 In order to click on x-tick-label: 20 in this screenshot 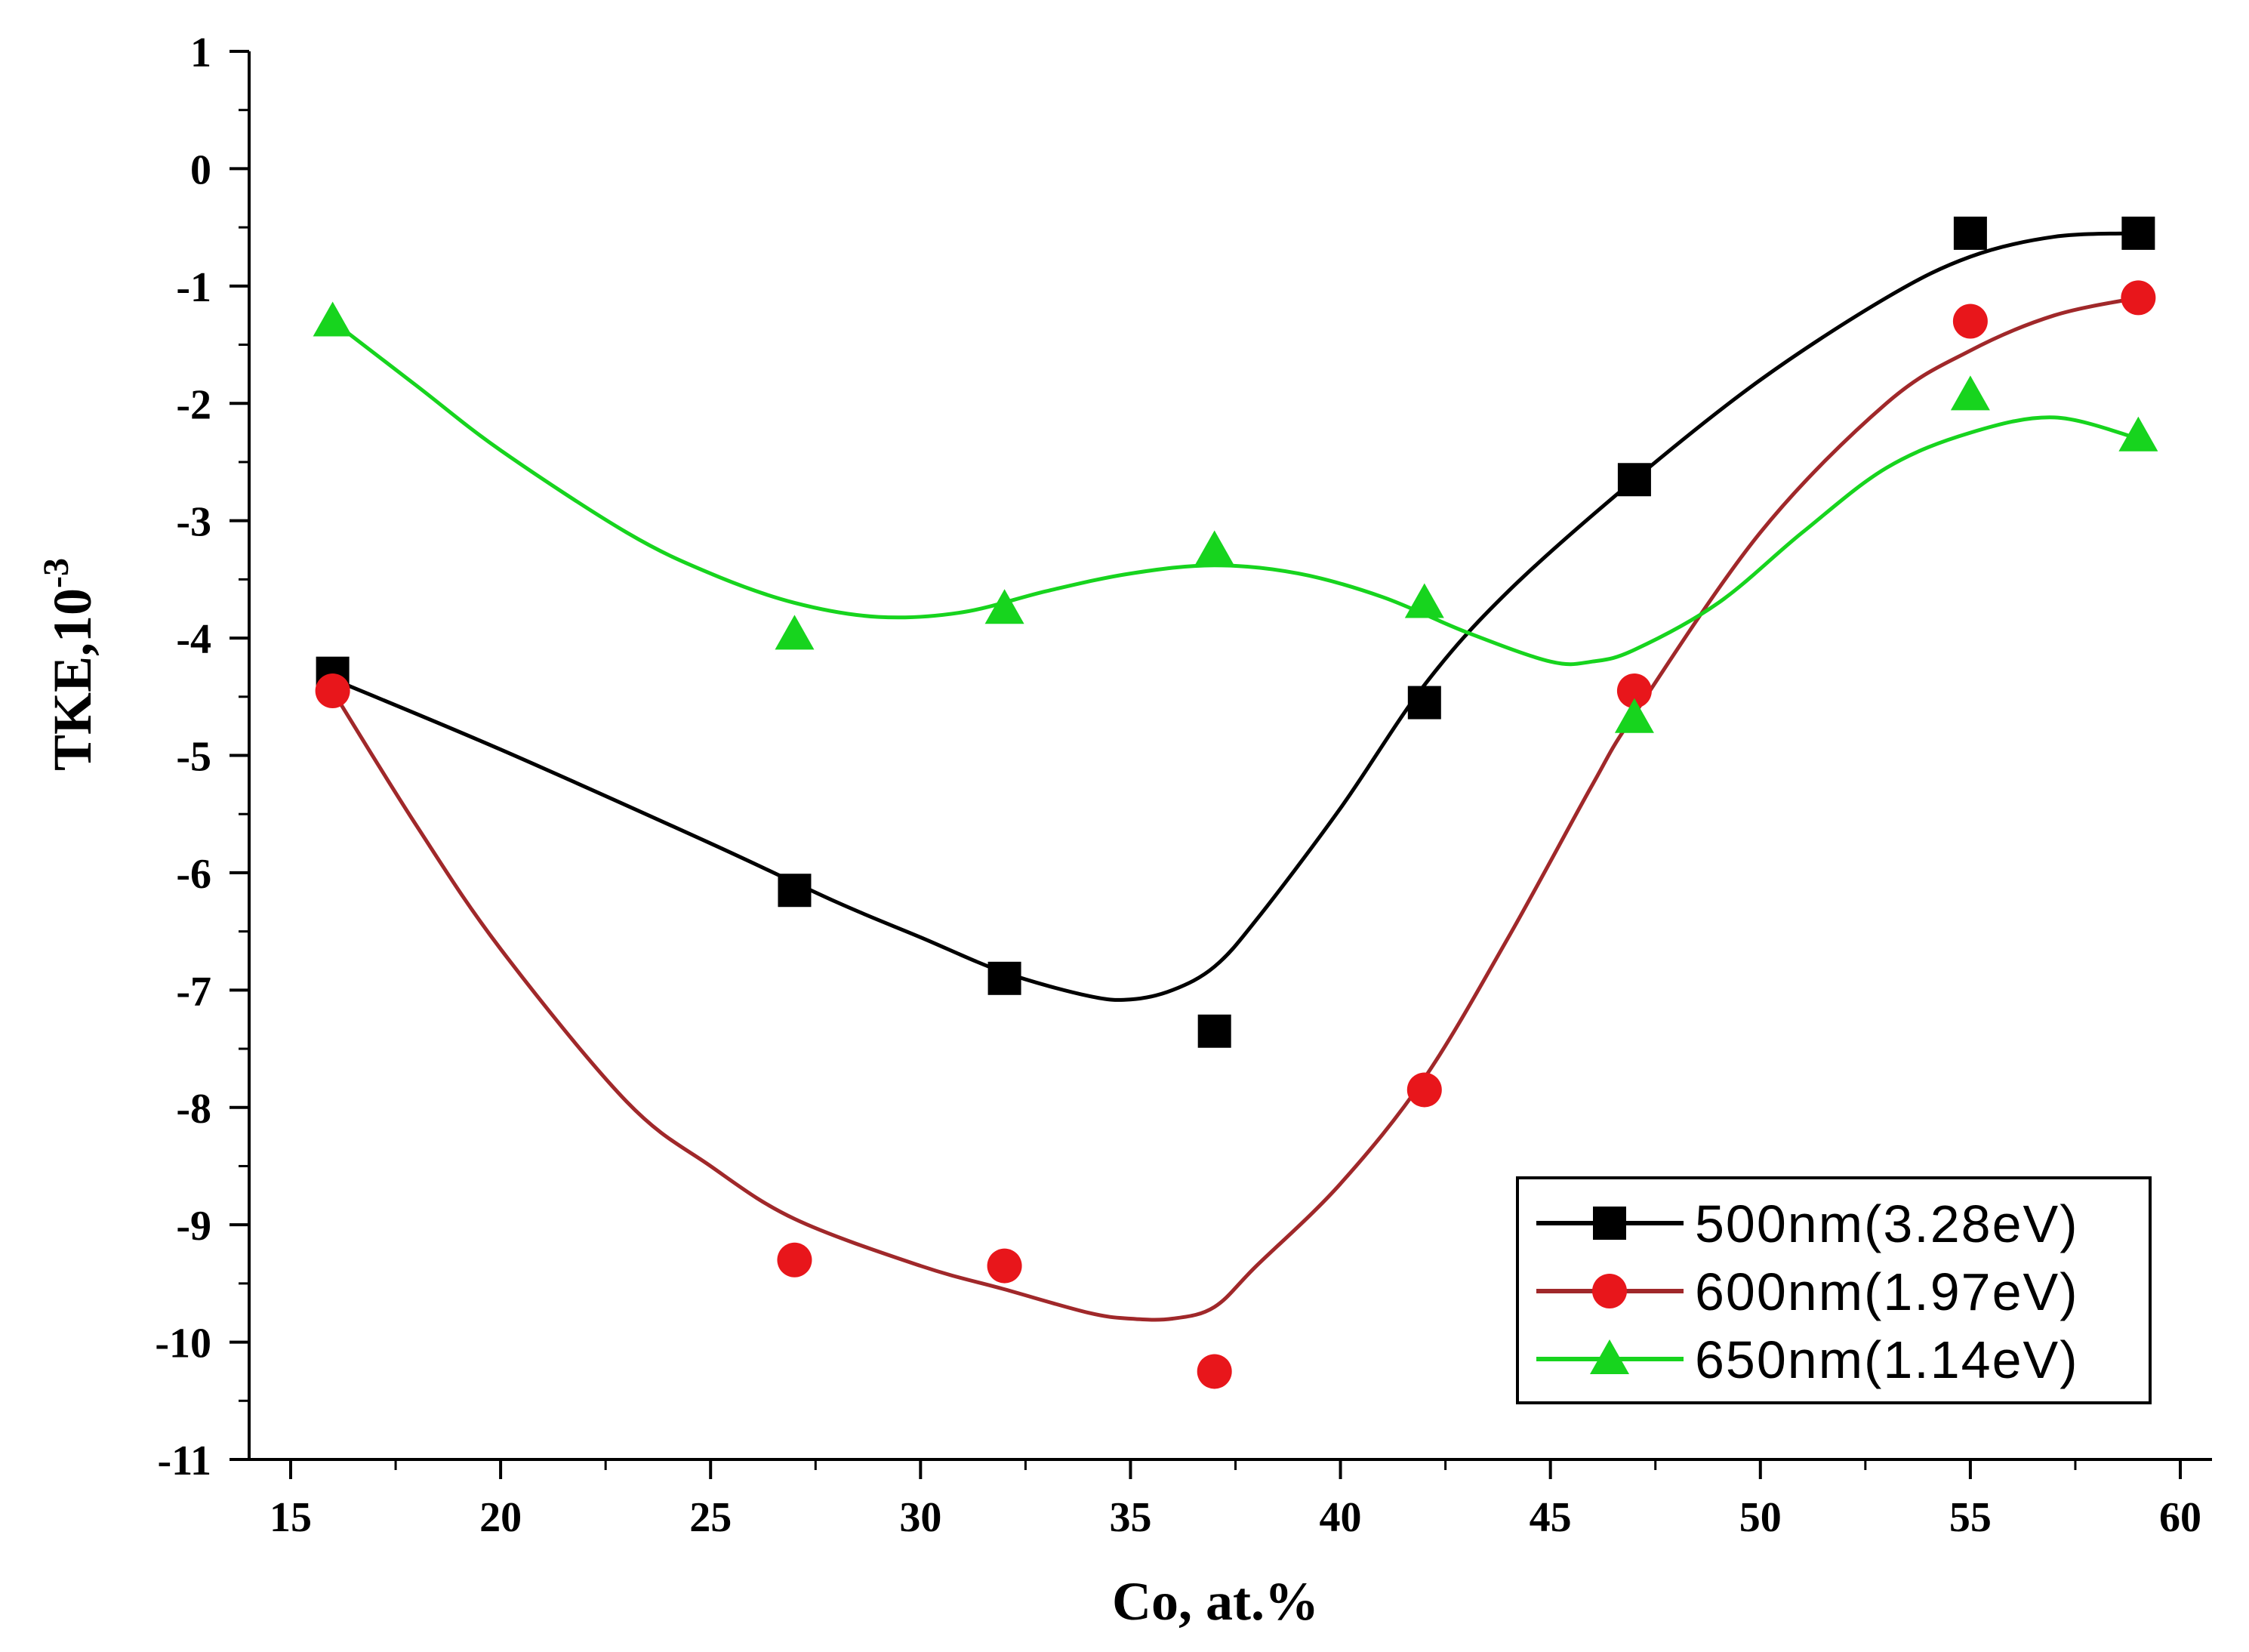, I will do `click(500, 1517)`.